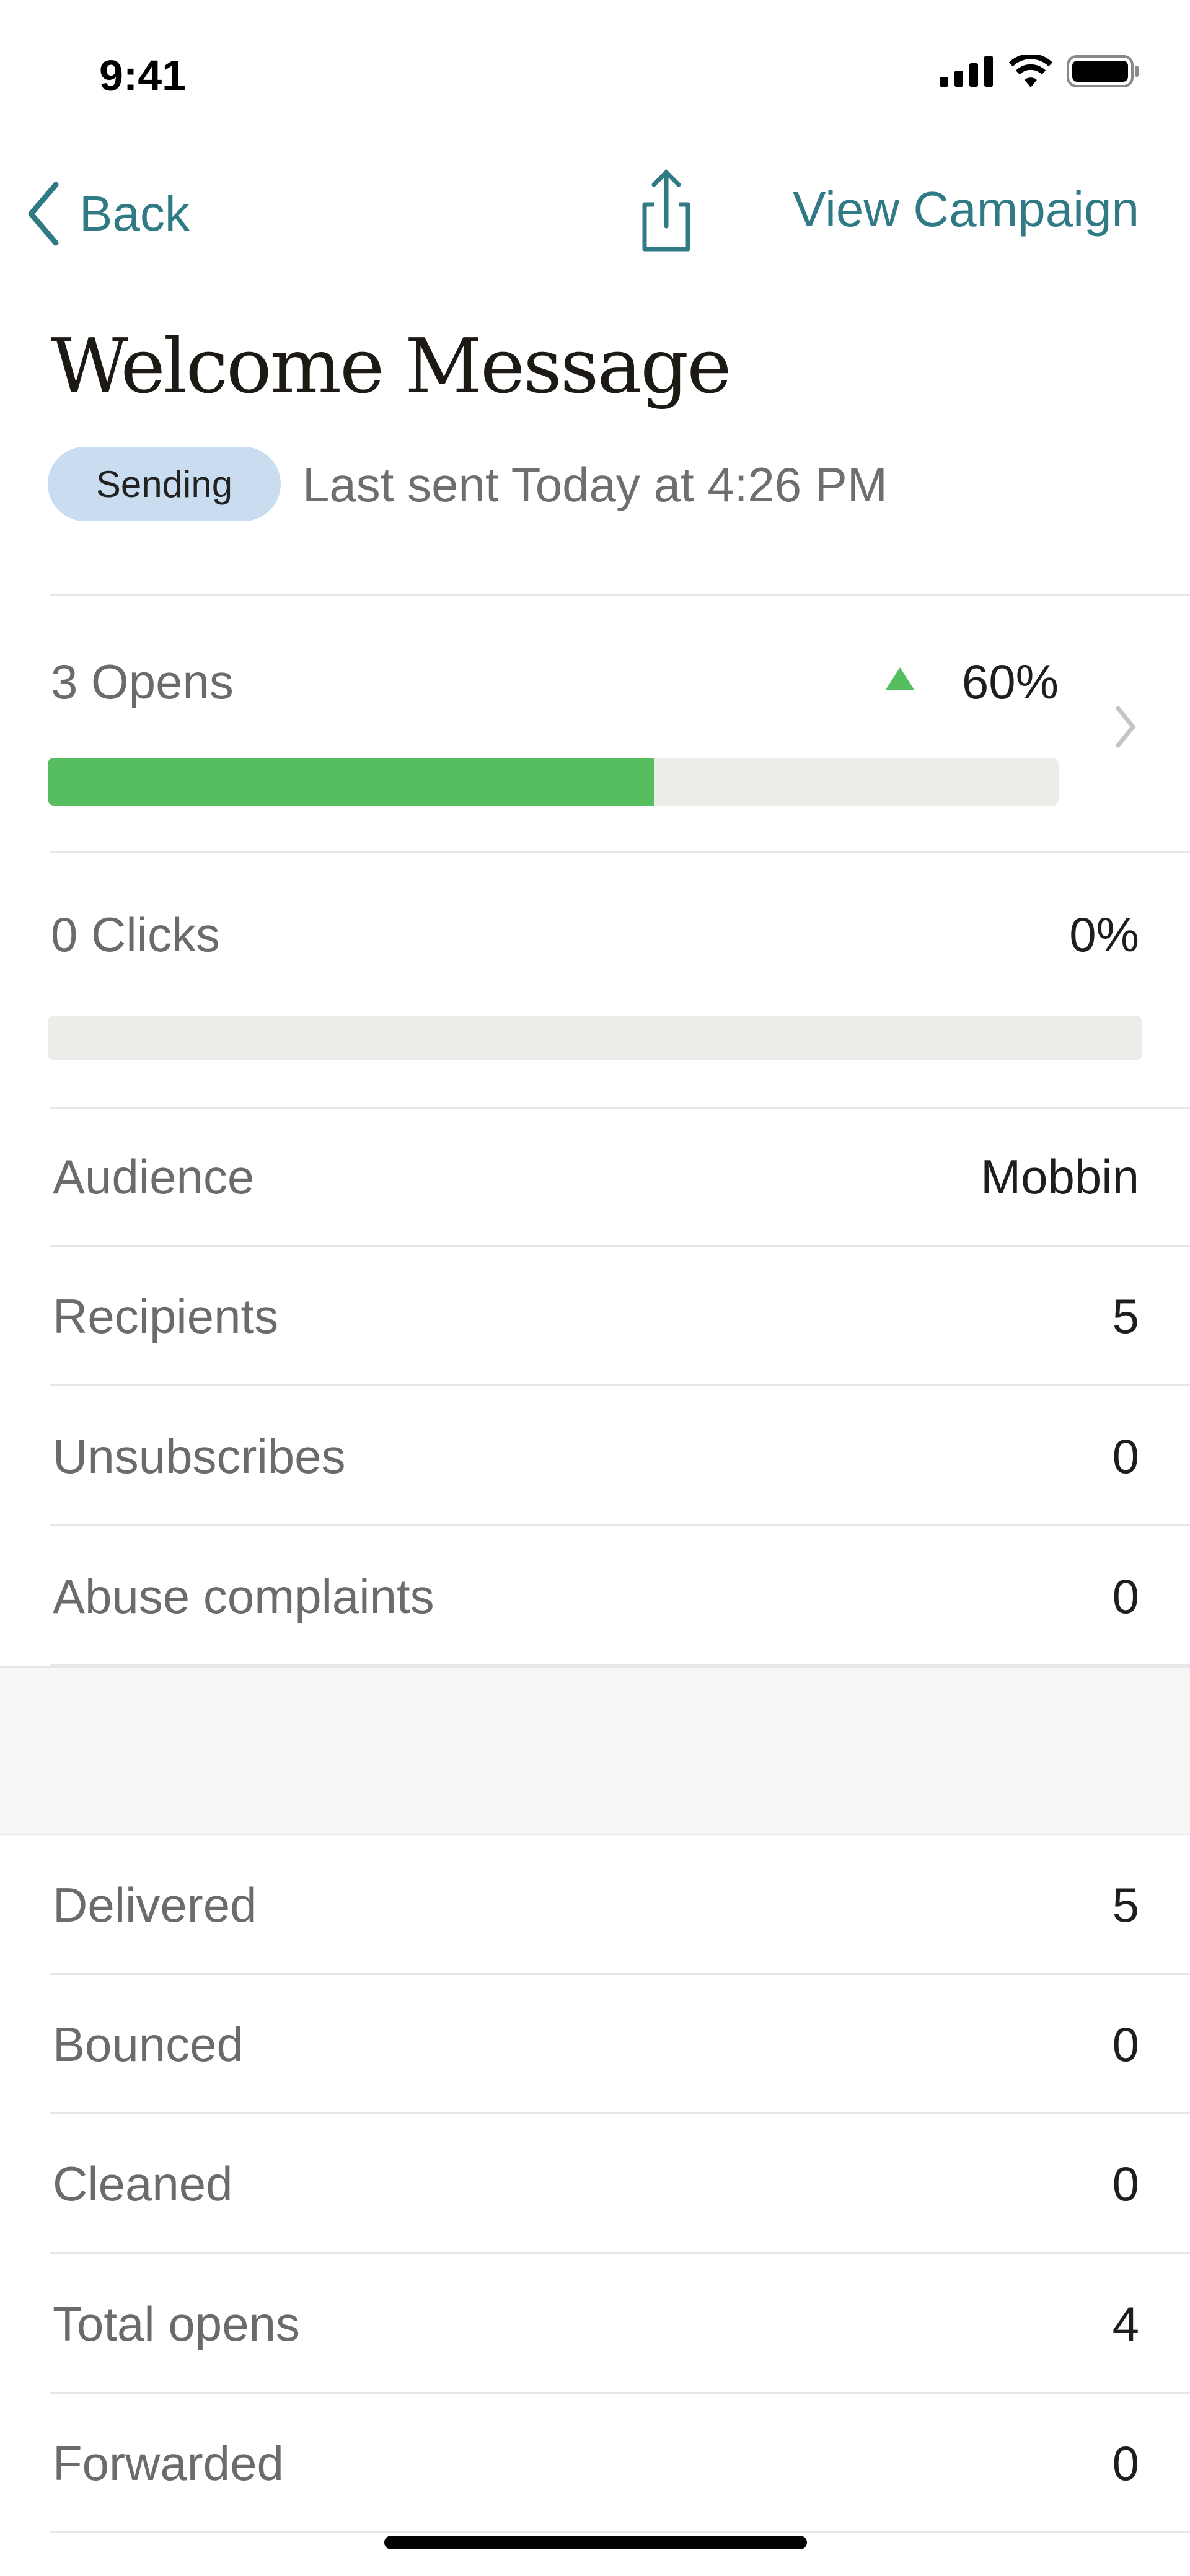  Describe the element at coordinates (136, 935) in the screenshot. I see `clicks-label: 0 Clicks` at that location.